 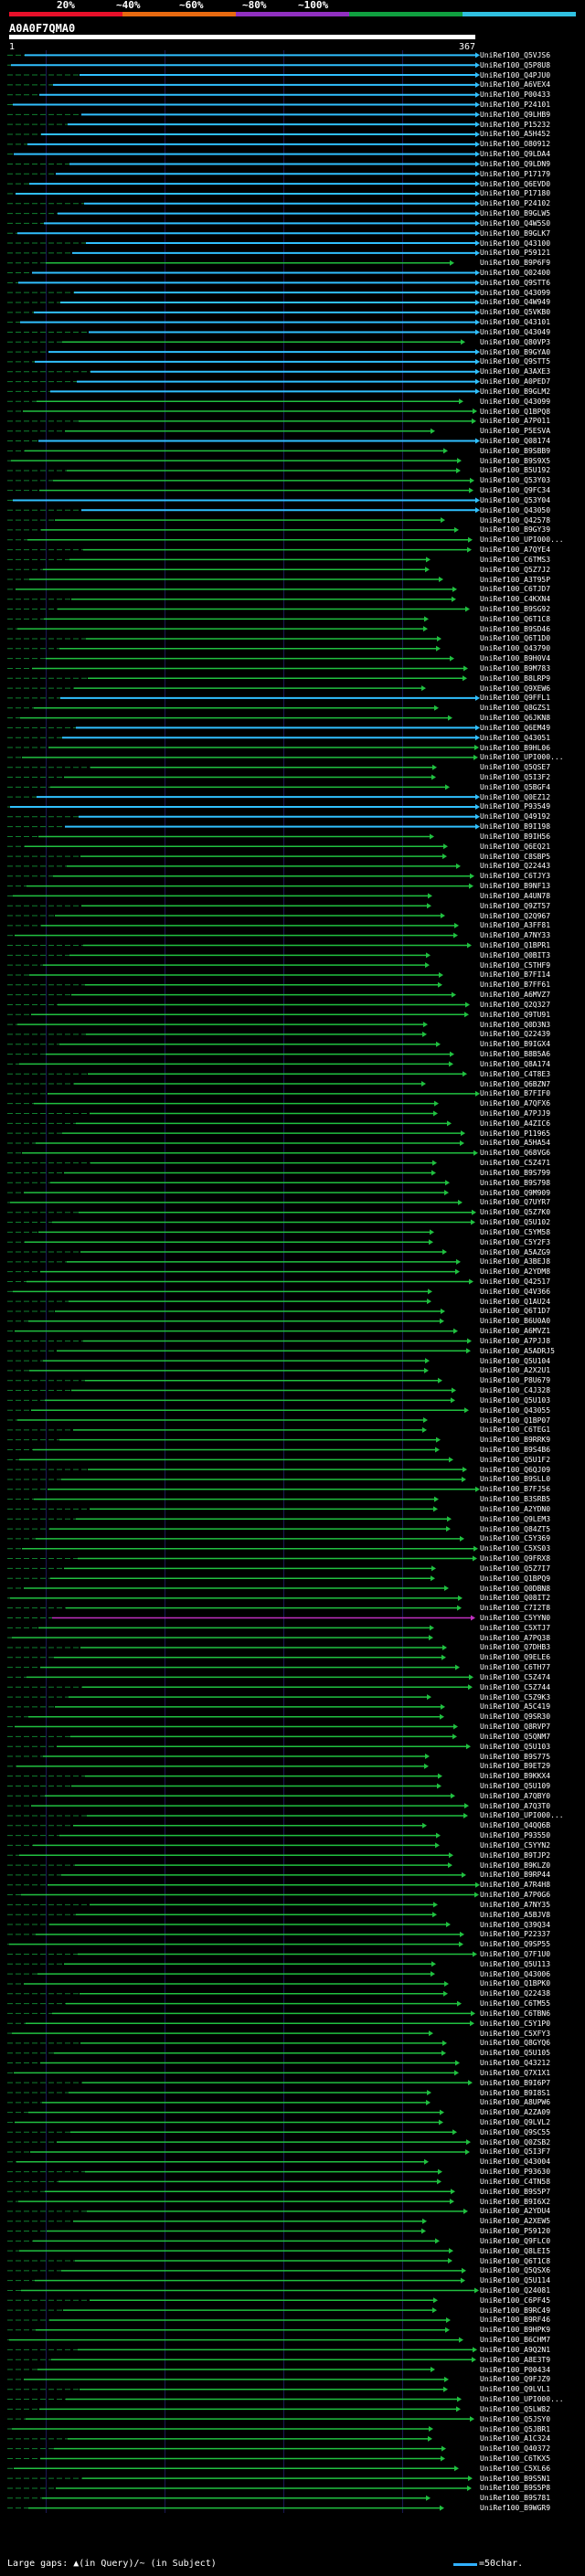 I want to click on hit-label: UniRef100_Q9ZT57, so click(x=515, y=905).